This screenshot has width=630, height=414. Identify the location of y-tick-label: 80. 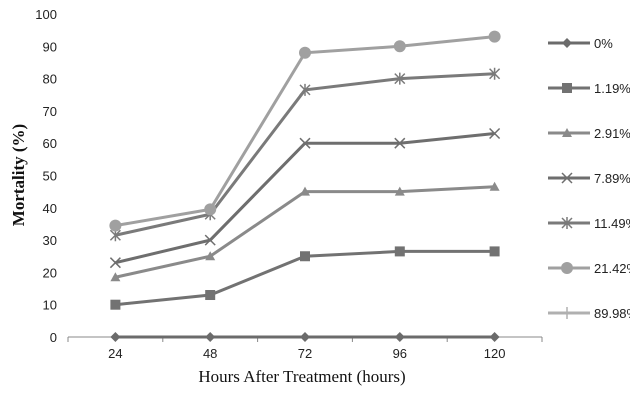
(50, 79).